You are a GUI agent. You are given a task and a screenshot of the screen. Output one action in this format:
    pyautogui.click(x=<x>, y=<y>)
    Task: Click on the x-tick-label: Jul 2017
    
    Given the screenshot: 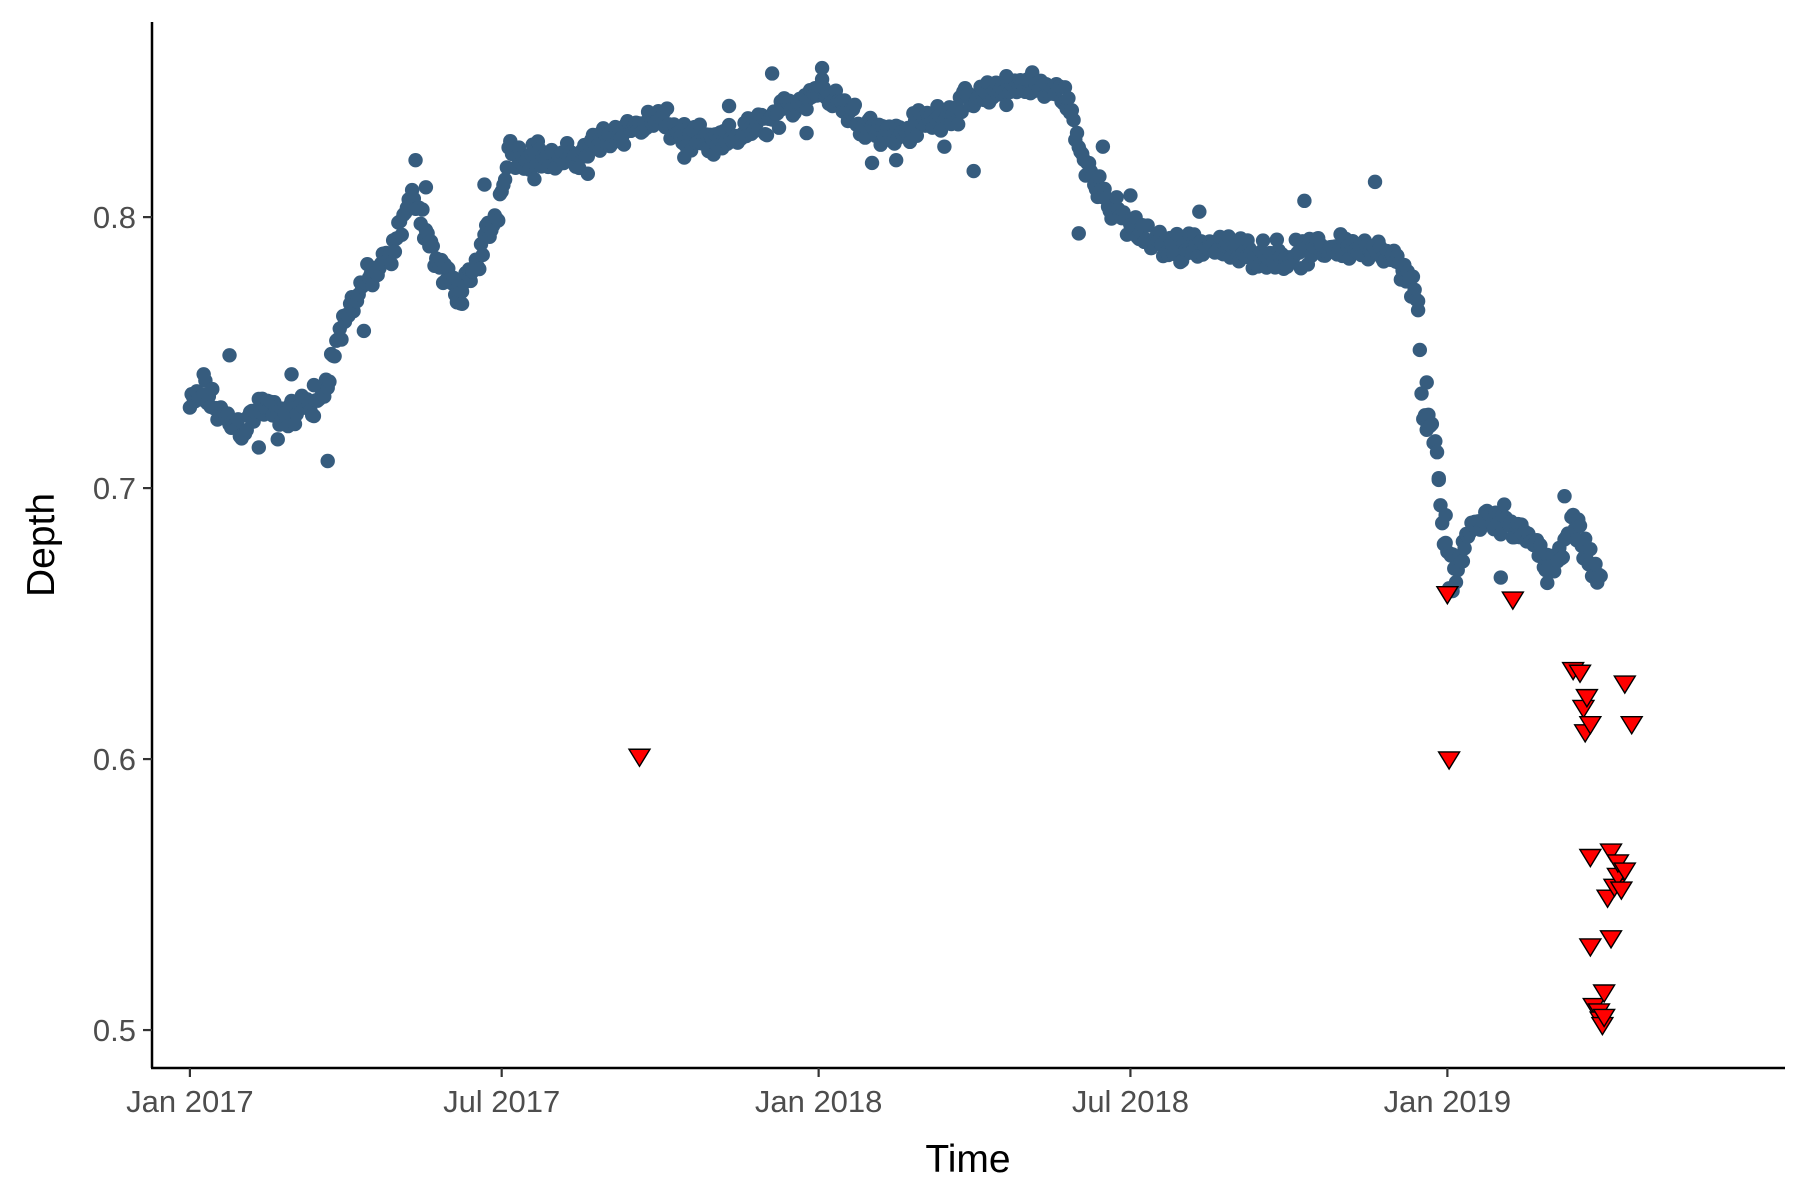 What is the action you would take?
    pyautogui.click(x=501, y=1101)
    